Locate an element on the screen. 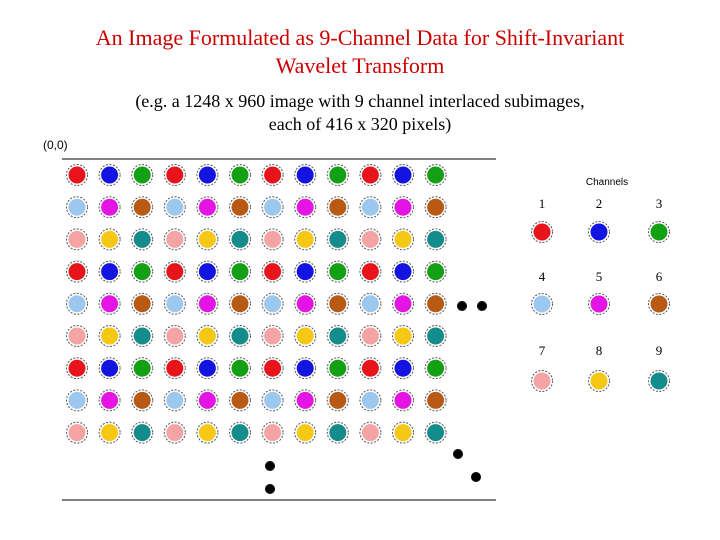 The image size is (720, 540). channel-number-1: 1 is located at coordinates (542, 203).